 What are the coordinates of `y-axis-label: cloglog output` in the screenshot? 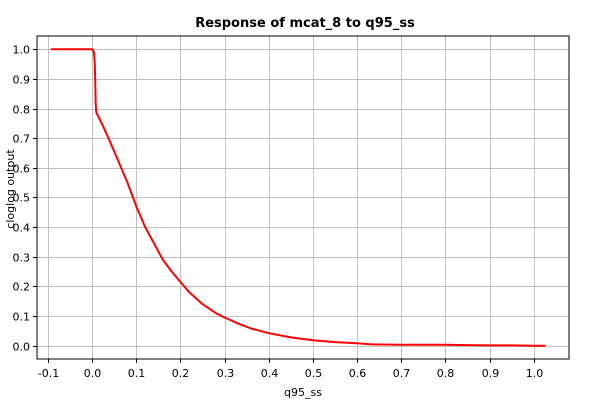 It's located at (10, 189).